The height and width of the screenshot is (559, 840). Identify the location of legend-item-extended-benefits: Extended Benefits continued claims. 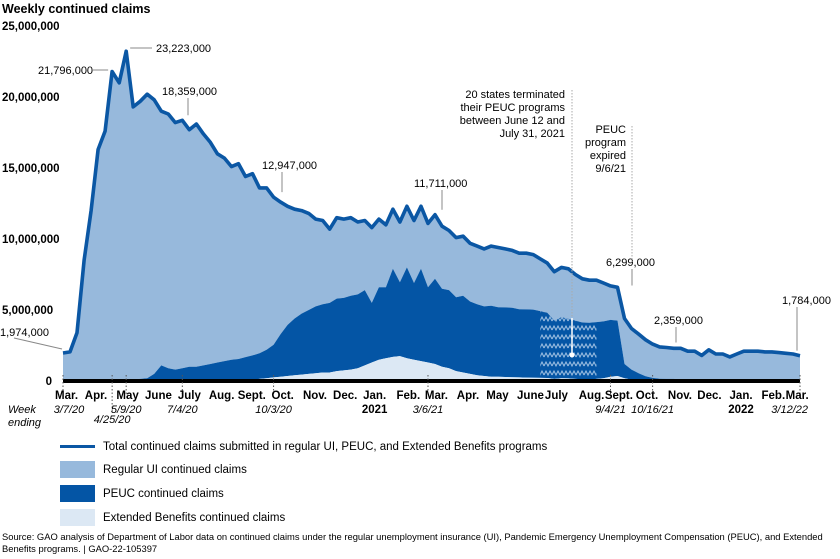
(172, 517).